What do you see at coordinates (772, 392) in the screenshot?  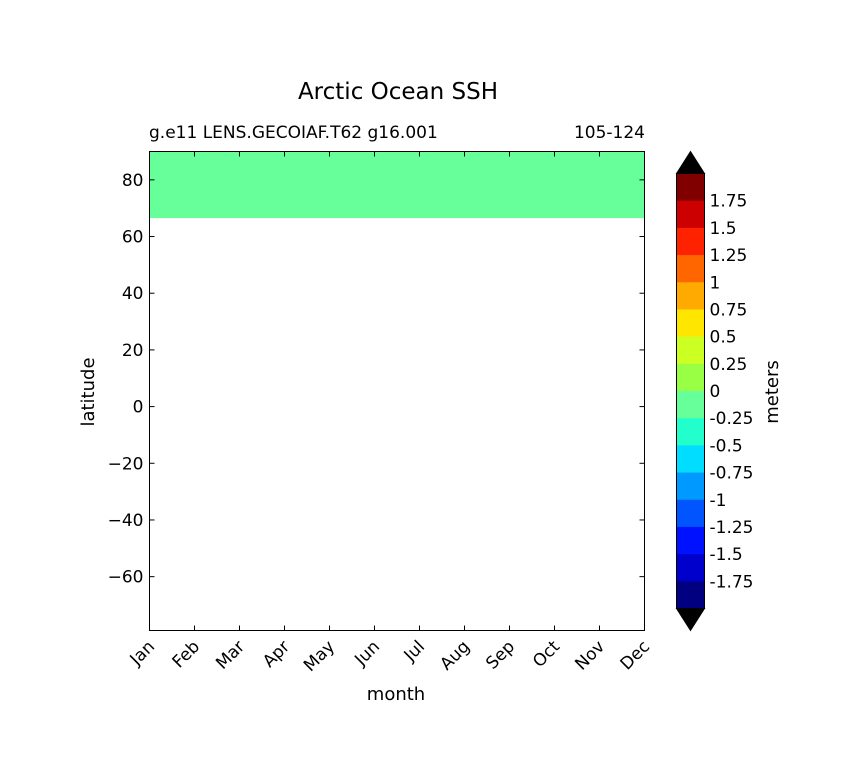 I see `colorbar-label: meters` at bounding box center [772, 392].